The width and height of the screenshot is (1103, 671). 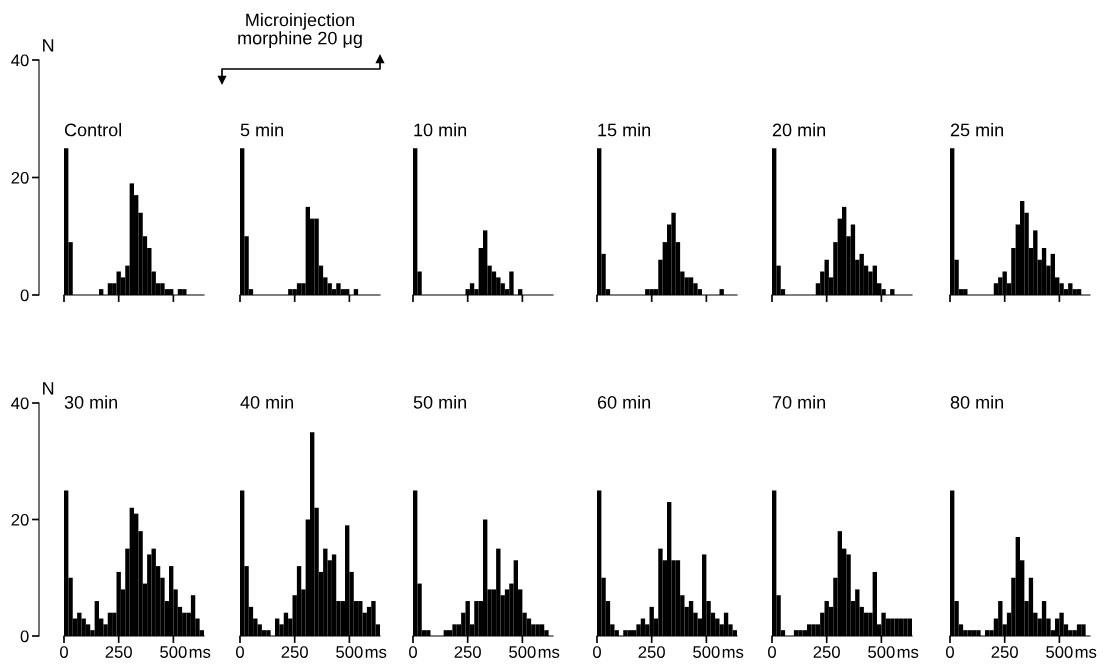 I want to click on text: Microinjection morphine 20 μg, so click(x=300, y=30).